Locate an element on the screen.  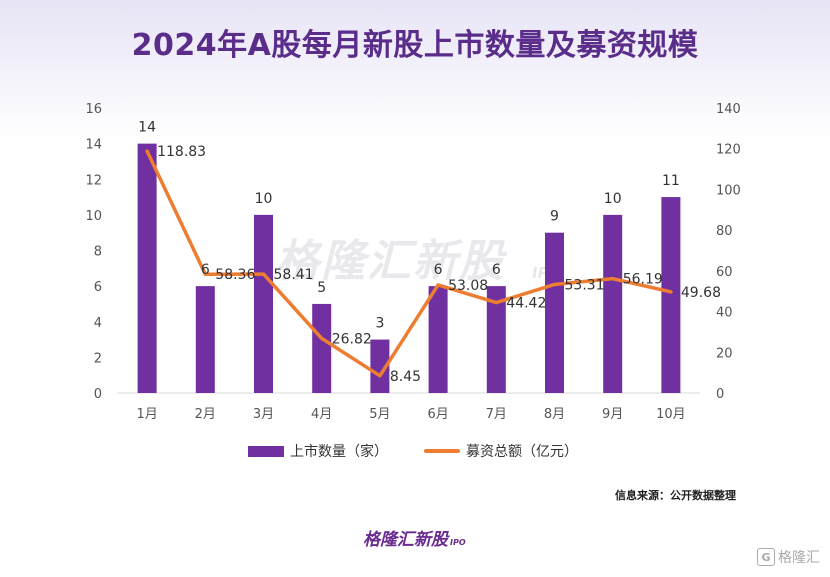
line-data-label: 118.83 is located at coordinates (181, 152).